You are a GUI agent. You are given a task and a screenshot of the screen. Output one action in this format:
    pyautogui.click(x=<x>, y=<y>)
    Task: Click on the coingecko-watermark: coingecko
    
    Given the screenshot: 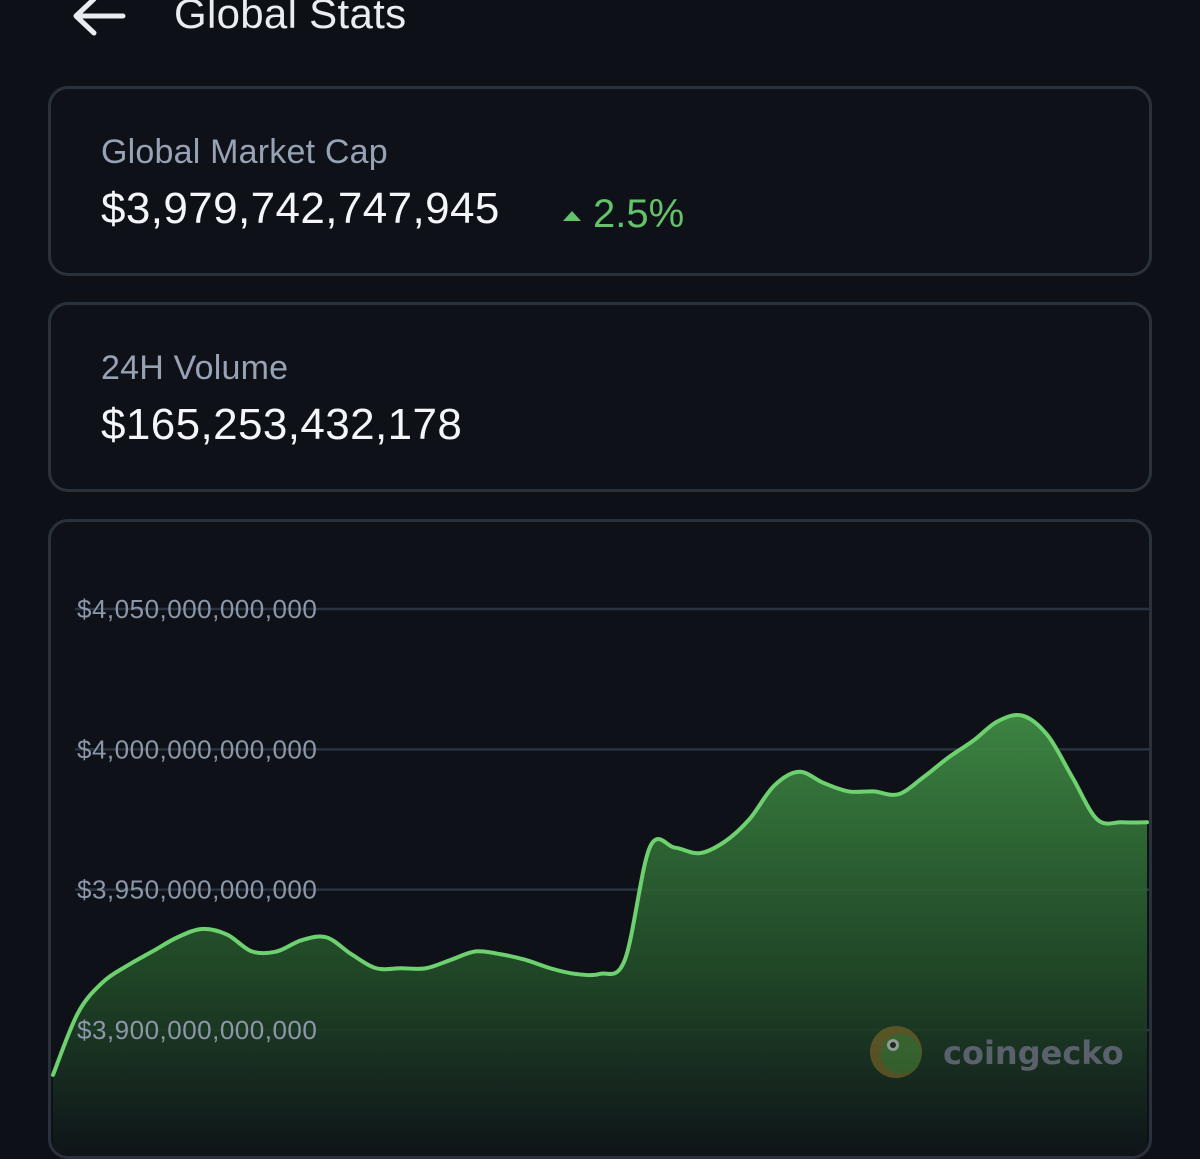 What is the action you would take?
    pyautogui.click(x=997, y=1052)
    